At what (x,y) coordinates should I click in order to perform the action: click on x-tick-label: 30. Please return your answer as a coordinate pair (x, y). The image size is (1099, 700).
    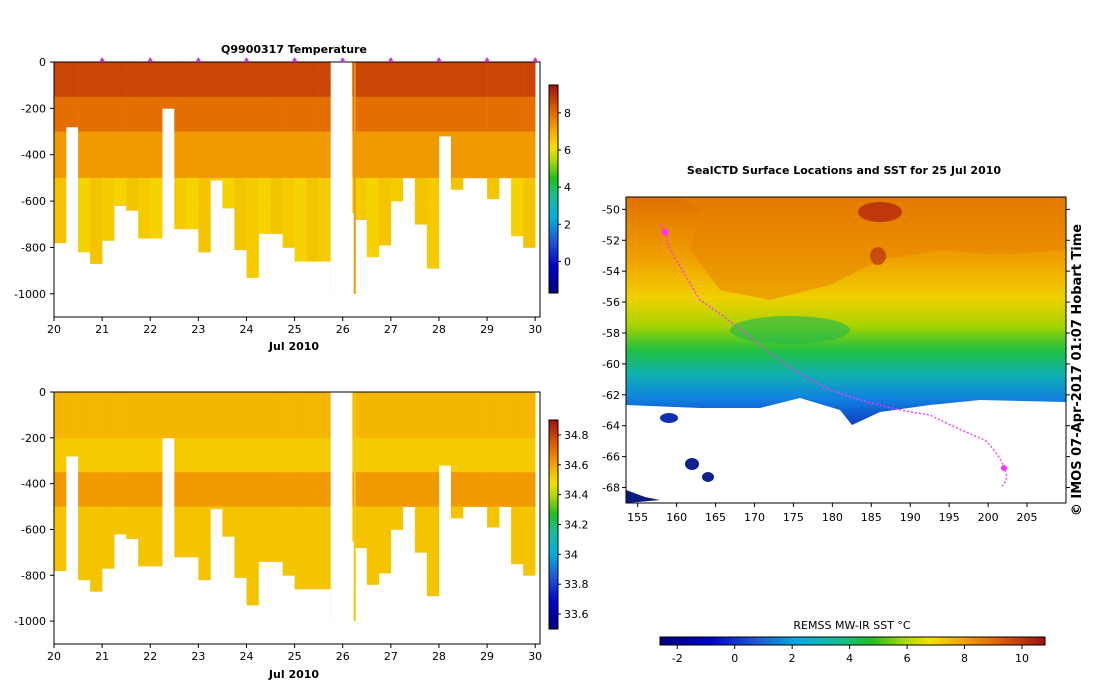
    Looking at the image, I should click on (535, 656).